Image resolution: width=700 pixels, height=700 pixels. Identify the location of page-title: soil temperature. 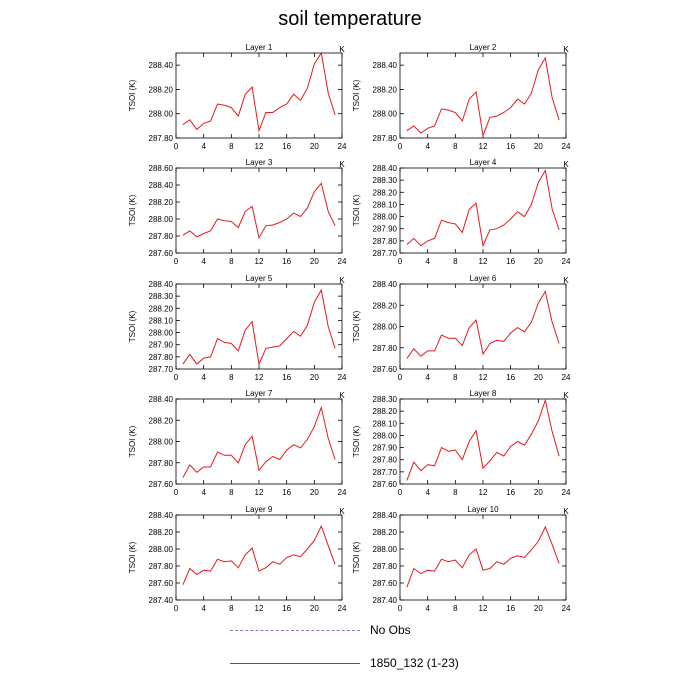
(350, 19).